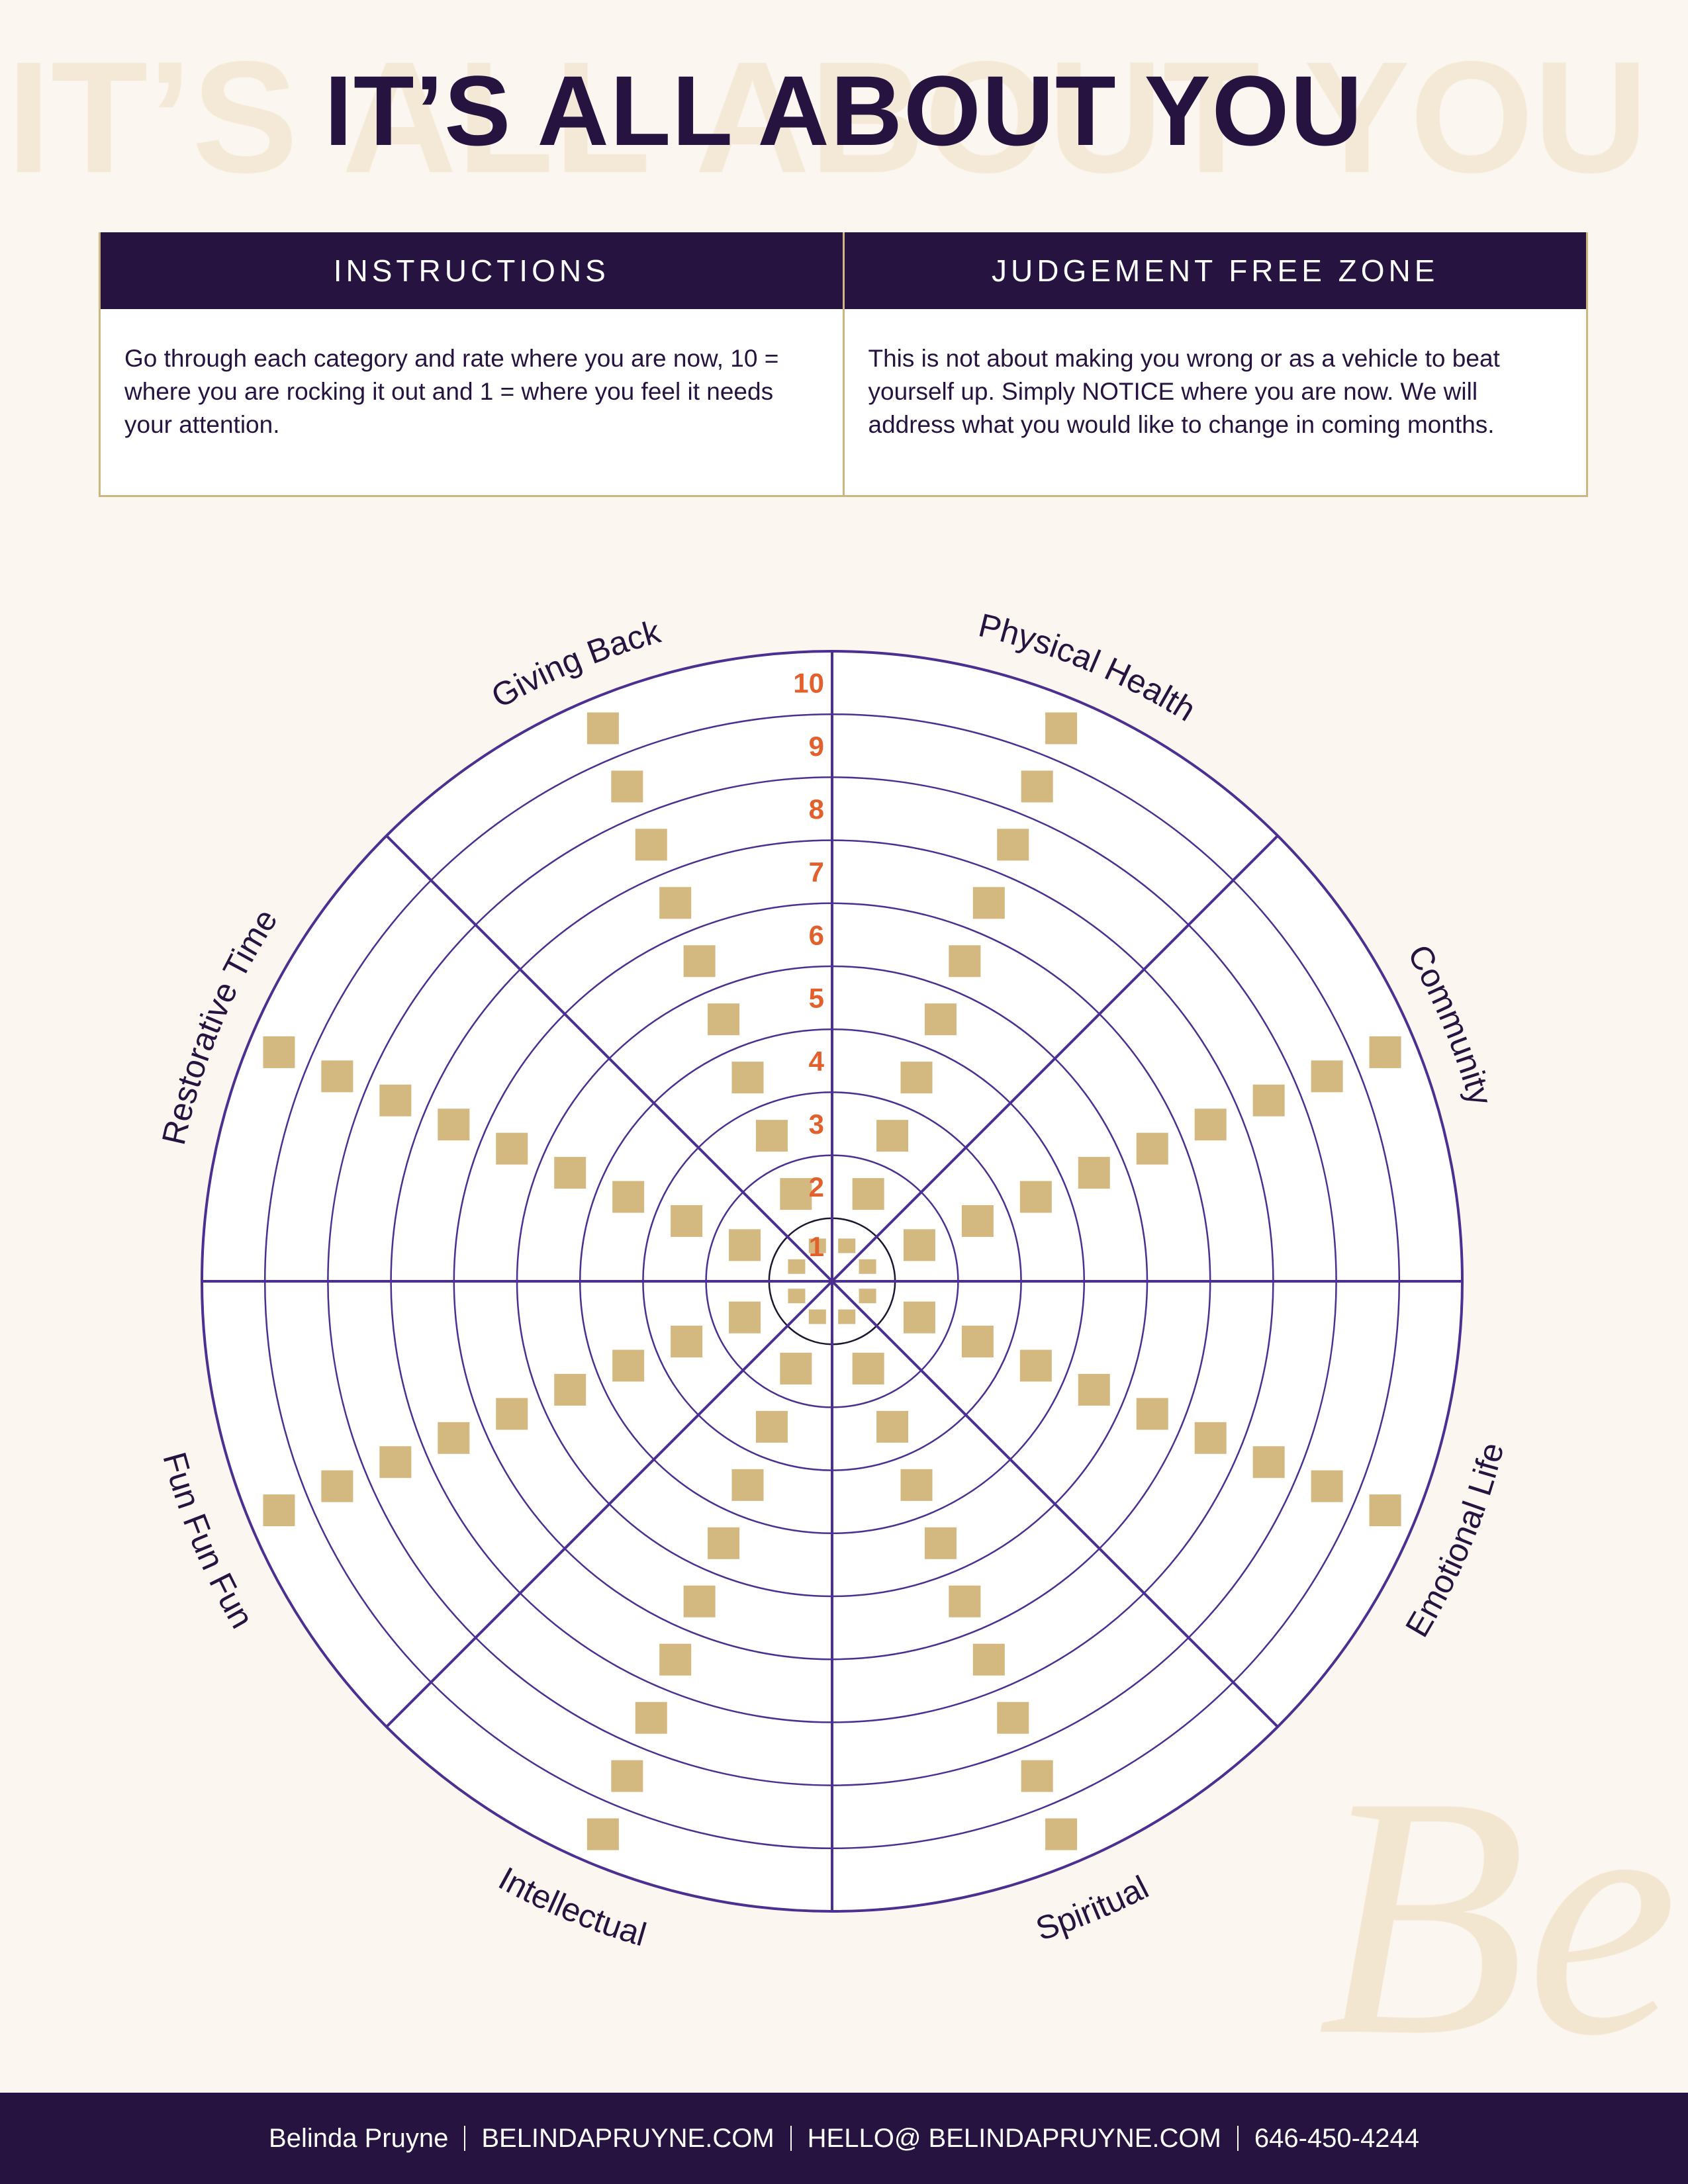 The height and width of the screenshot is (2184, 1688). Describe the element at coordinates (627, 2138) in the screenshot. I see `footer-website-link: BELINDAPRUYNE.COM` at that location.